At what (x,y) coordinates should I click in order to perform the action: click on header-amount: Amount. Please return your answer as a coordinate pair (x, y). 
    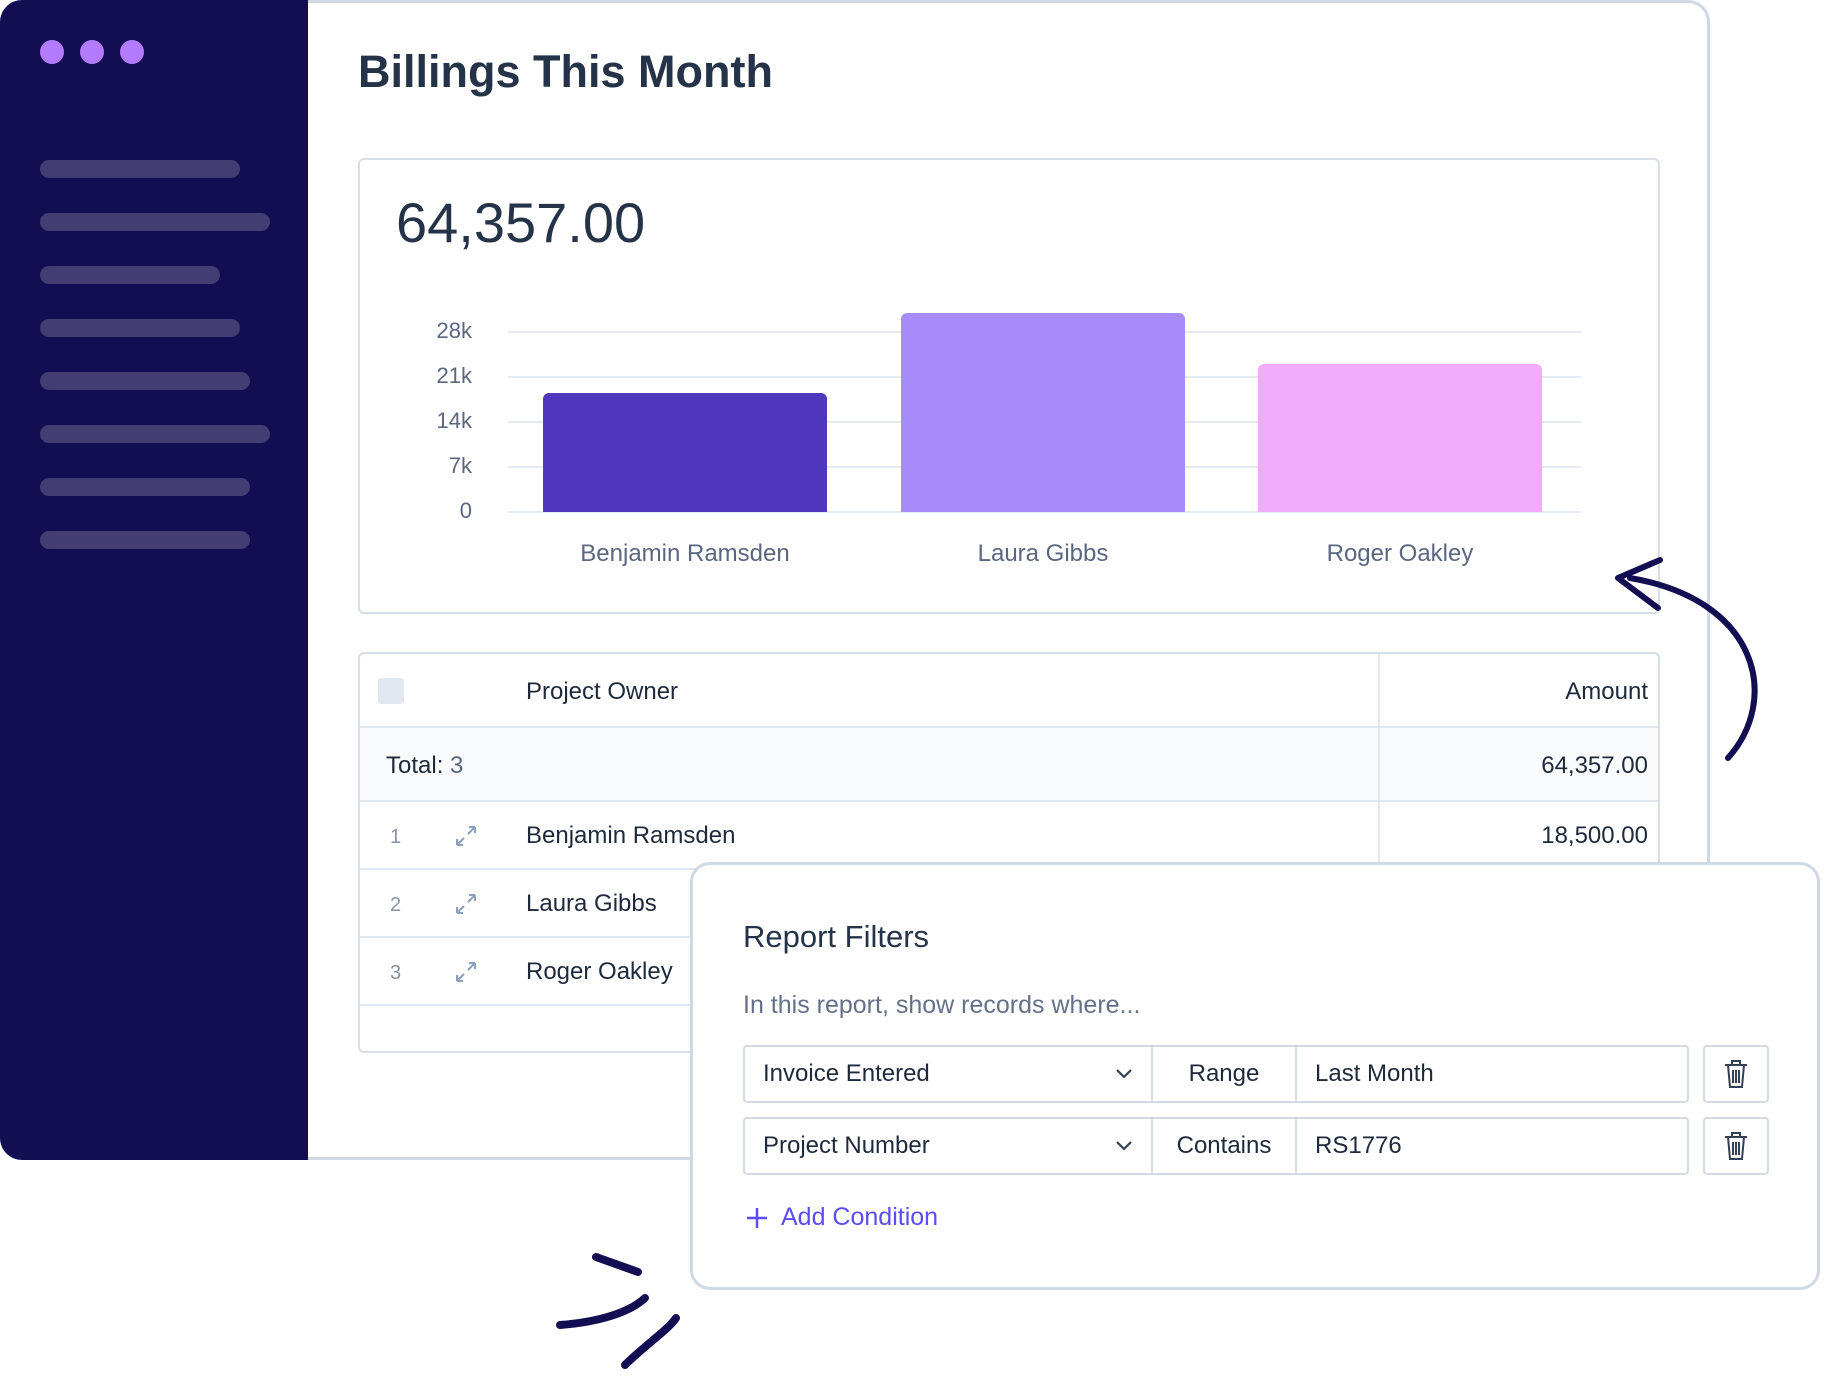
    Looking at the image, I should click on (1606, 691).